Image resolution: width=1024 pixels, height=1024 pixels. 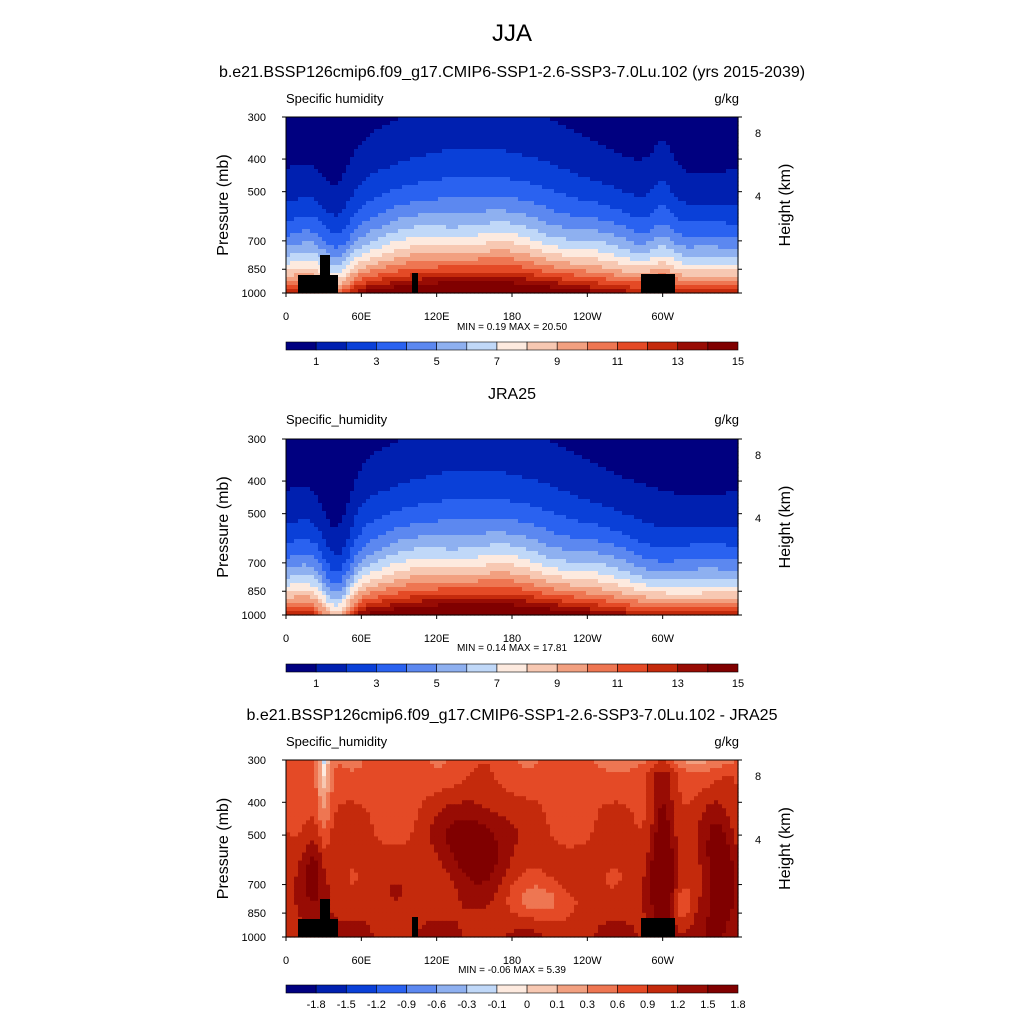 I want to click on panel-2-ytick-300: 300, so click(x=257, y=440).